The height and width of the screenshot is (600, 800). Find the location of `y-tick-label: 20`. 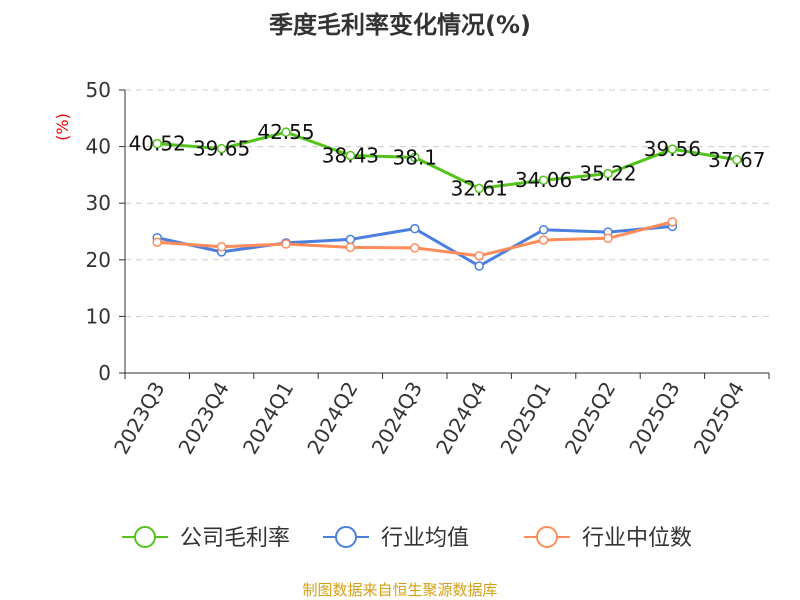

y-tick-label: 20 is located at coordinates (98, 260).